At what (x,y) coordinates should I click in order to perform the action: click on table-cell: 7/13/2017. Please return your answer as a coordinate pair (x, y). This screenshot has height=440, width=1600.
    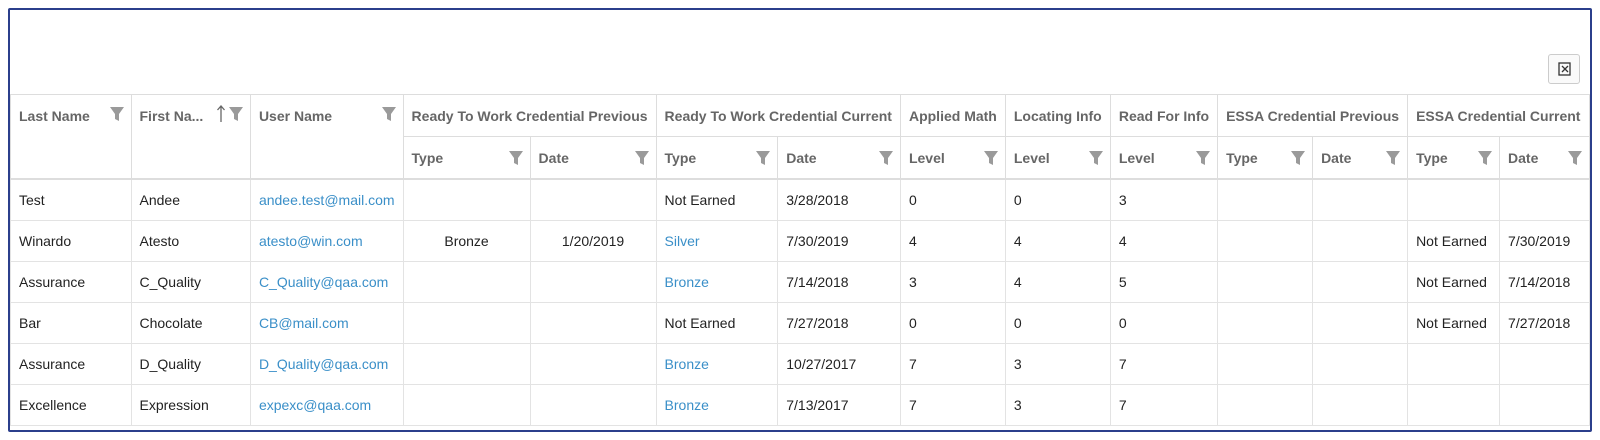
    Looking at the image, I should click on (839, 405).